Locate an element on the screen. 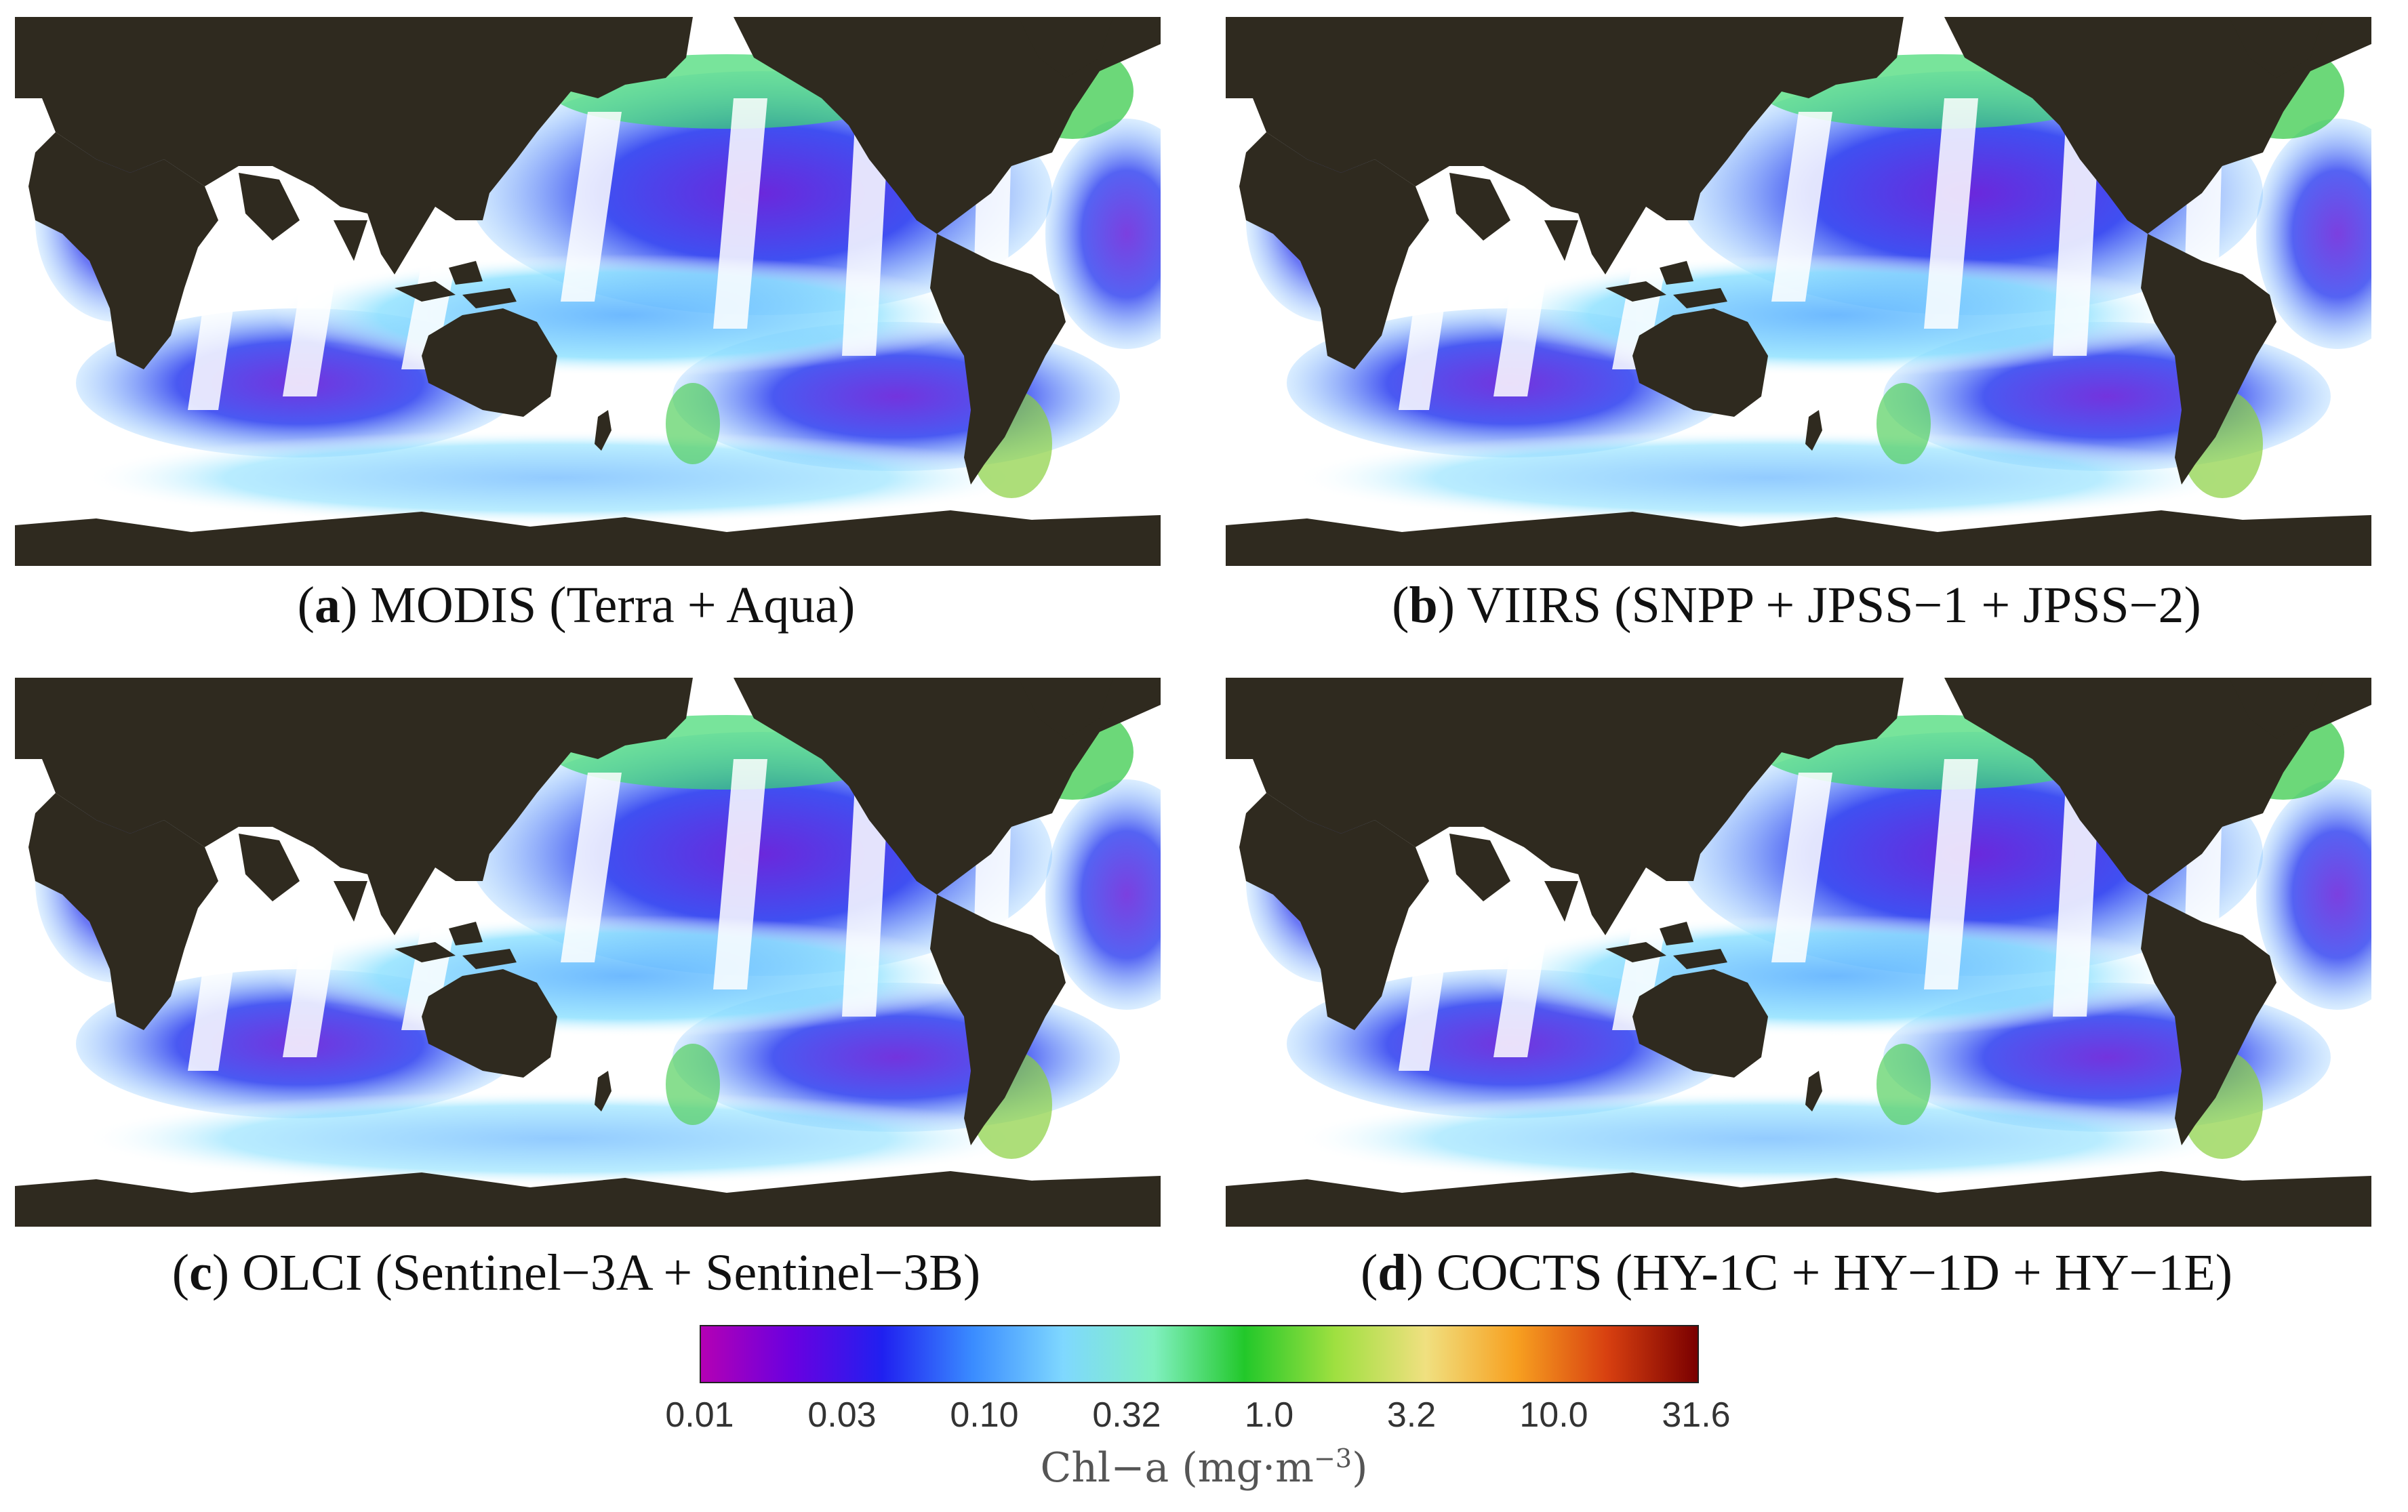 The height and width of the screenshot is (1512, 2408). colorbar-tick-label: 0.01 is located at coordinates (699, 1415).